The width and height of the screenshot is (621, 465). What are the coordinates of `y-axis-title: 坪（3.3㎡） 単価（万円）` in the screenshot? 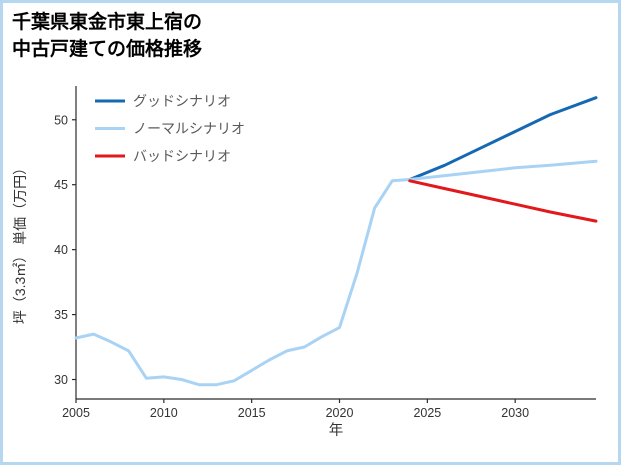 It's located at (20, 242).